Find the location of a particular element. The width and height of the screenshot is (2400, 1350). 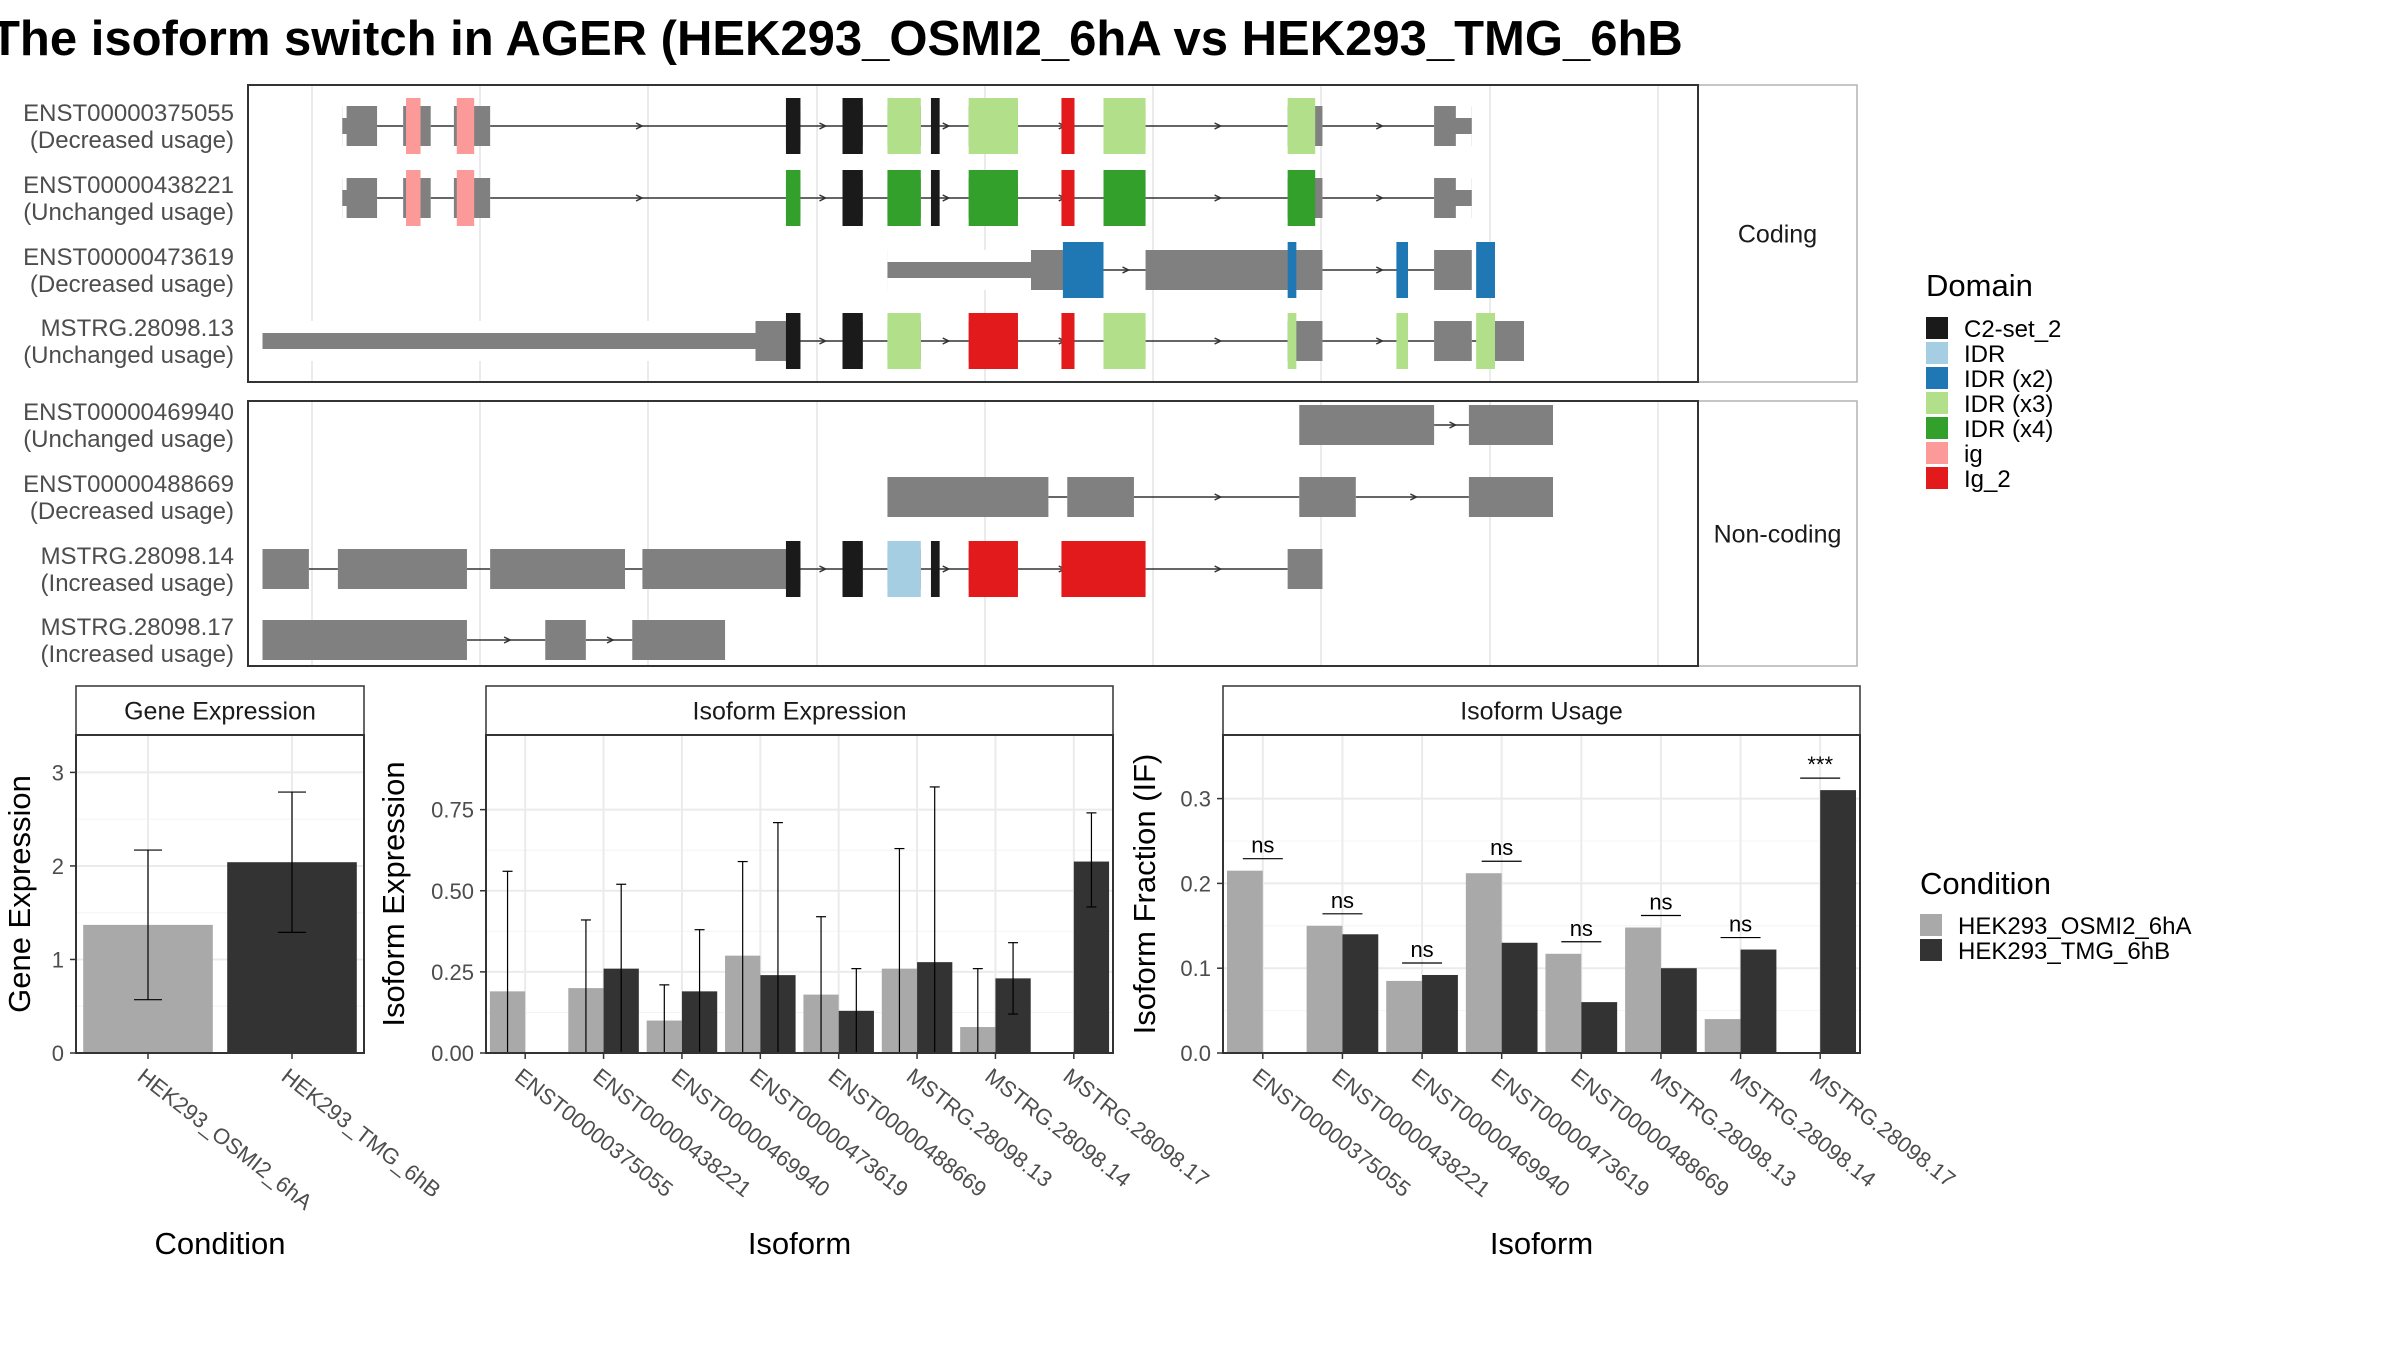

strip-label: Coding is located at coordinates (1777, 235).